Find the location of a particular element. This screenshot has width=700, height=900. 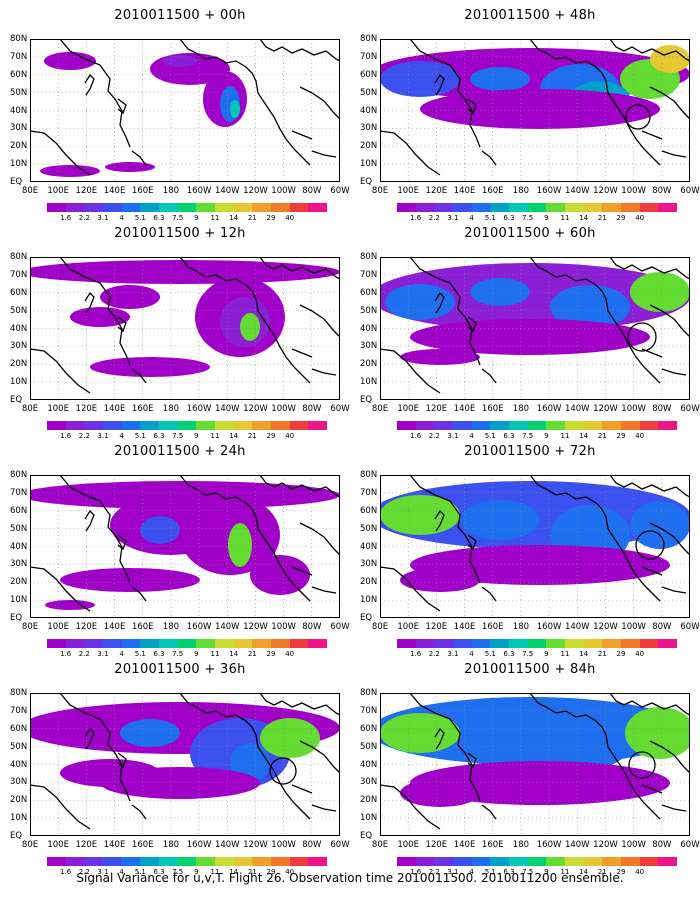

longitude-label: 160E is located at coordinates (142, 627).